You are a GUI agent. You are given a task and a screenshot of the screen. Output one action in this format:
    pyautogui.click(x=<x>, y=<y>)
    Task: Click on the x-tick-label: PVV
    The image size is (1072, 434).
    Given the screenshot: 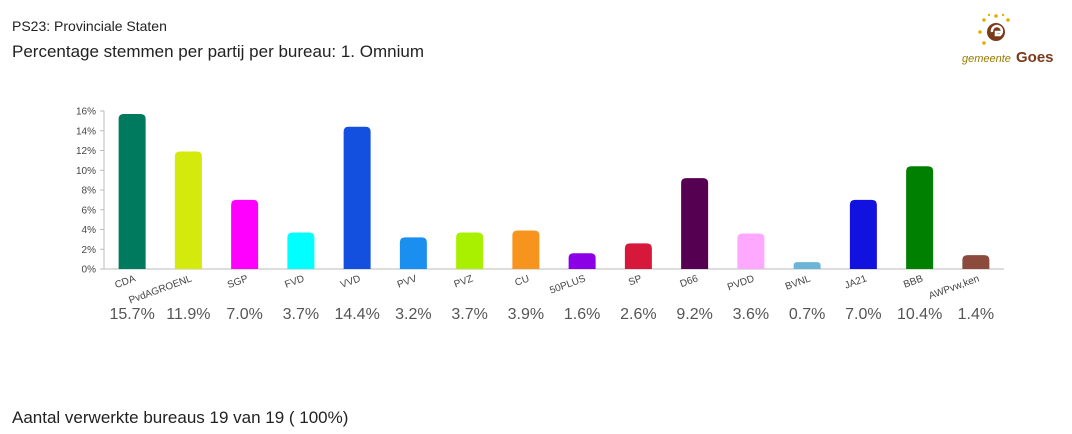 What is the action you would take?
    pyautogui.click(x=407, y=281)
    